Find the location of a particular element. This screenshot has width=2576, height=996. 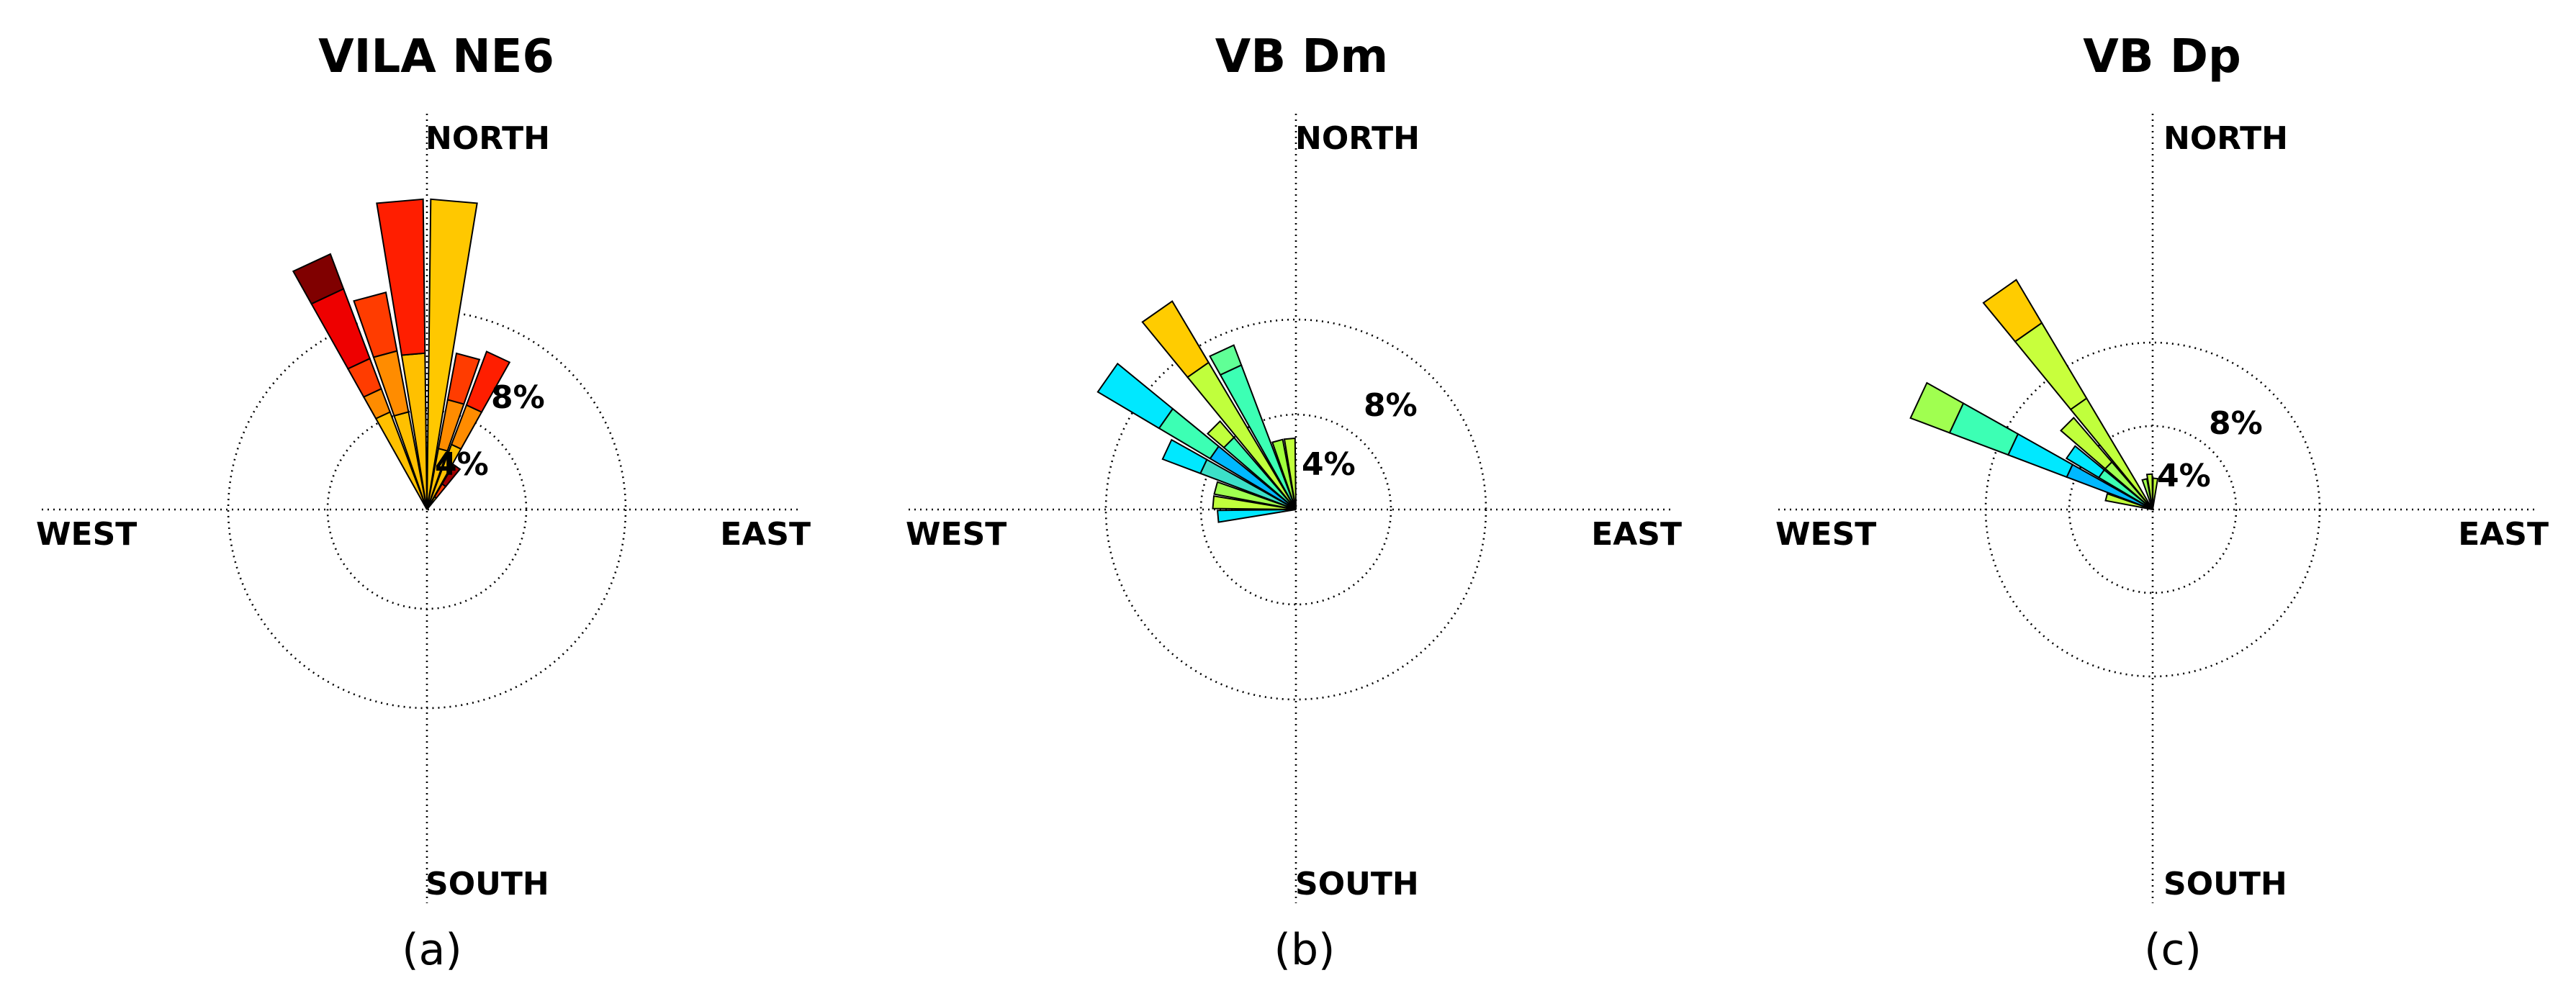

petal-dir-95-seg1 is located at coordinates (1257, 516).